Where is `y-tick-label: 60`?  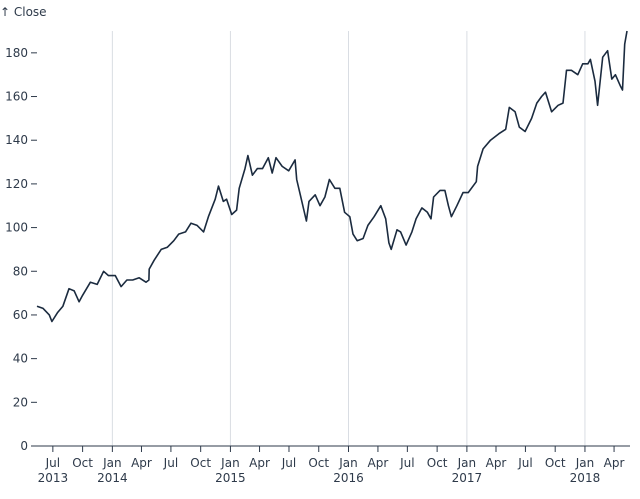 y-tick-label: 60 is located at coordinates (20, 315).